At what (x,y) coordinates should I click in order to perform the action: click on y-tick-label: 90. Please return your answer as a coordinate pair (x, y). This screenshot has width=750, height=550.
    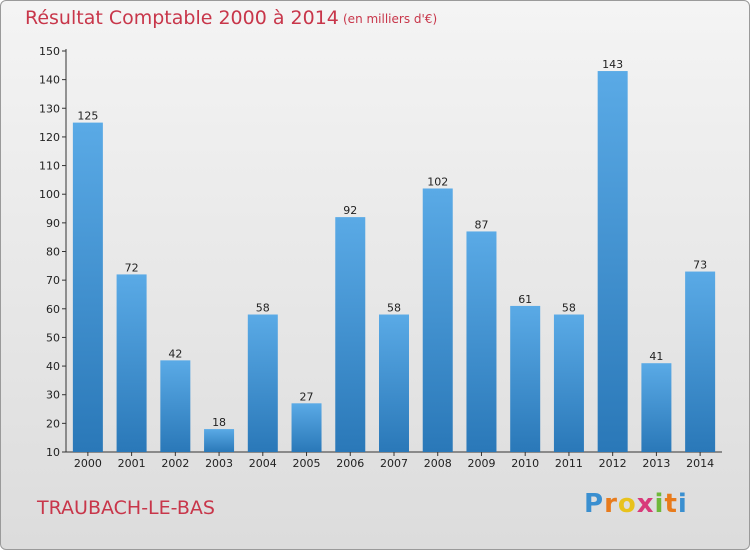
    Looking at the image, I should click on (53, 223).